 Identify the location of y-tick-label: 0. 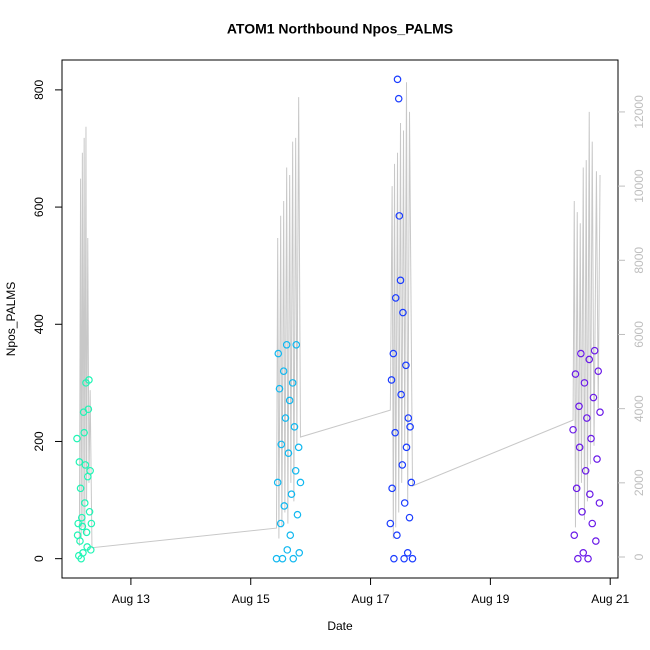
(39, 558).